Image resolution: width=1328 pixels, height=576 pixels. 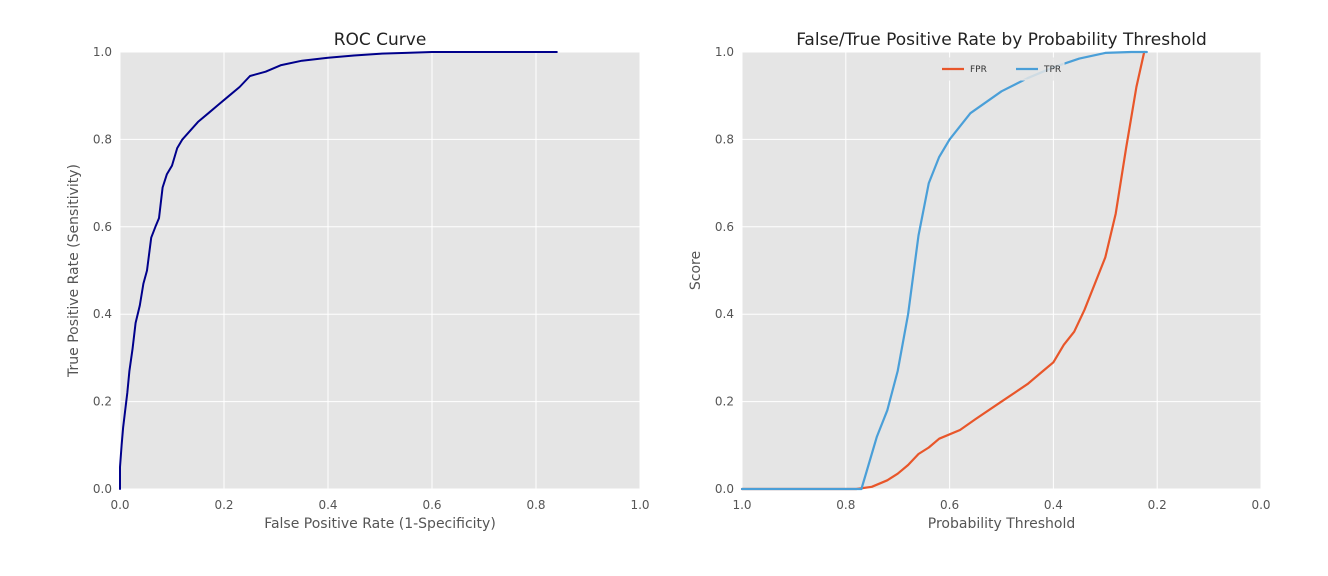 What do you see at coordinates (74, 271) in the screenshot?
I see `roc-y-axis-label: True Positive Rate (Sensitivity)` at bounding box center [74, 271].